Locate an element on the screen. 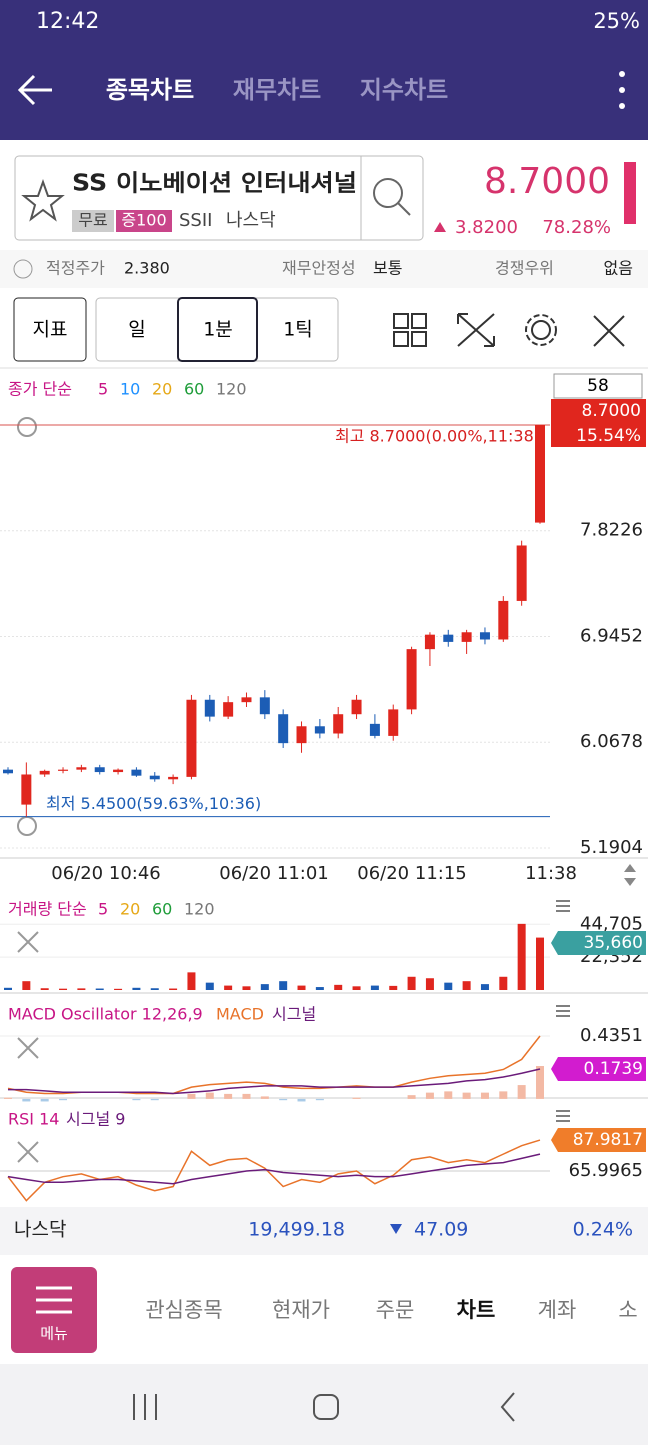 The width and height of the screenshot is (648, 1449). battery: 25% is located at coordinates (616, 21).